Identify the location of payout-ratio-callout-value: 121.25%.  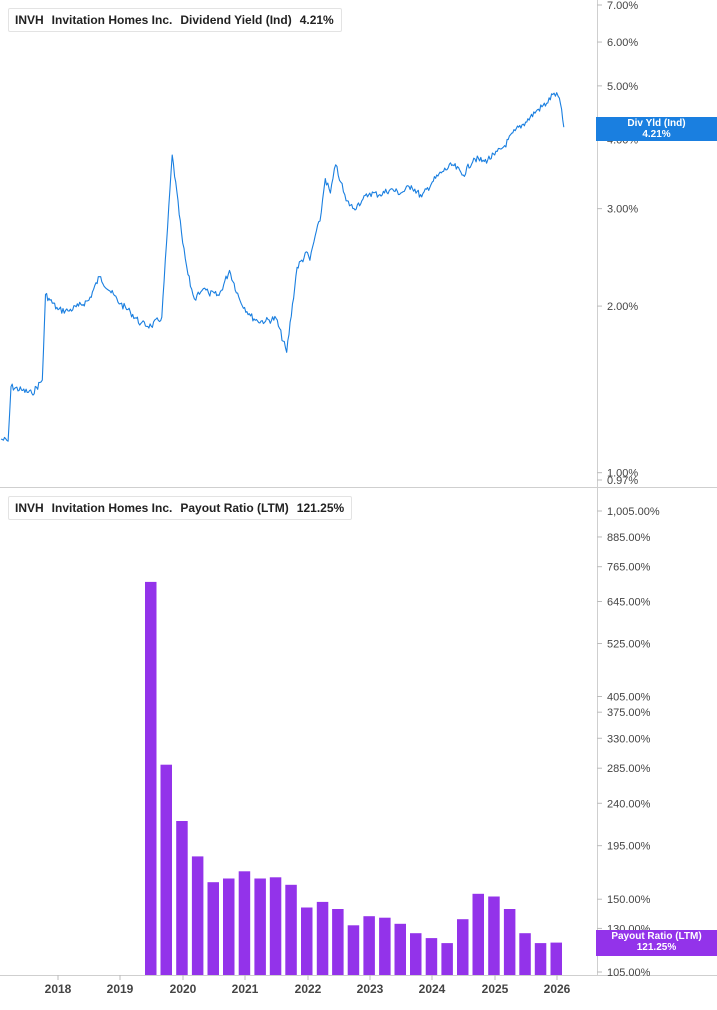
(656, 947).